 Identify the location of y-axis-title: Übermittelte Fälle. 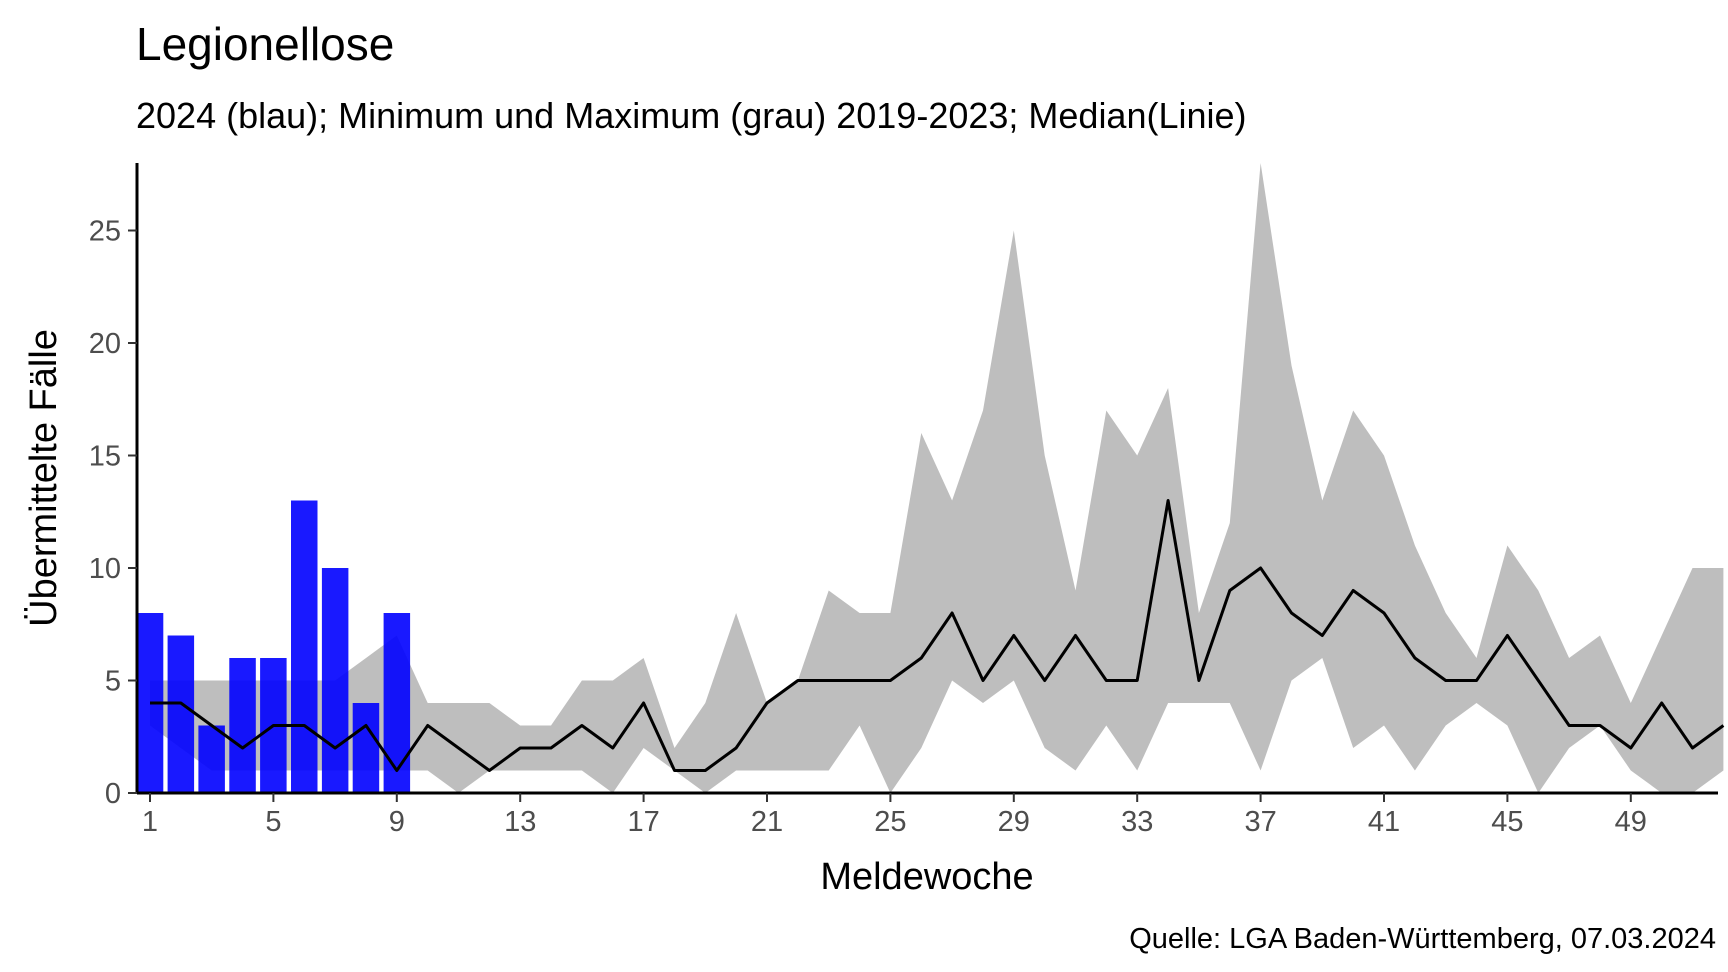
(44, 478).